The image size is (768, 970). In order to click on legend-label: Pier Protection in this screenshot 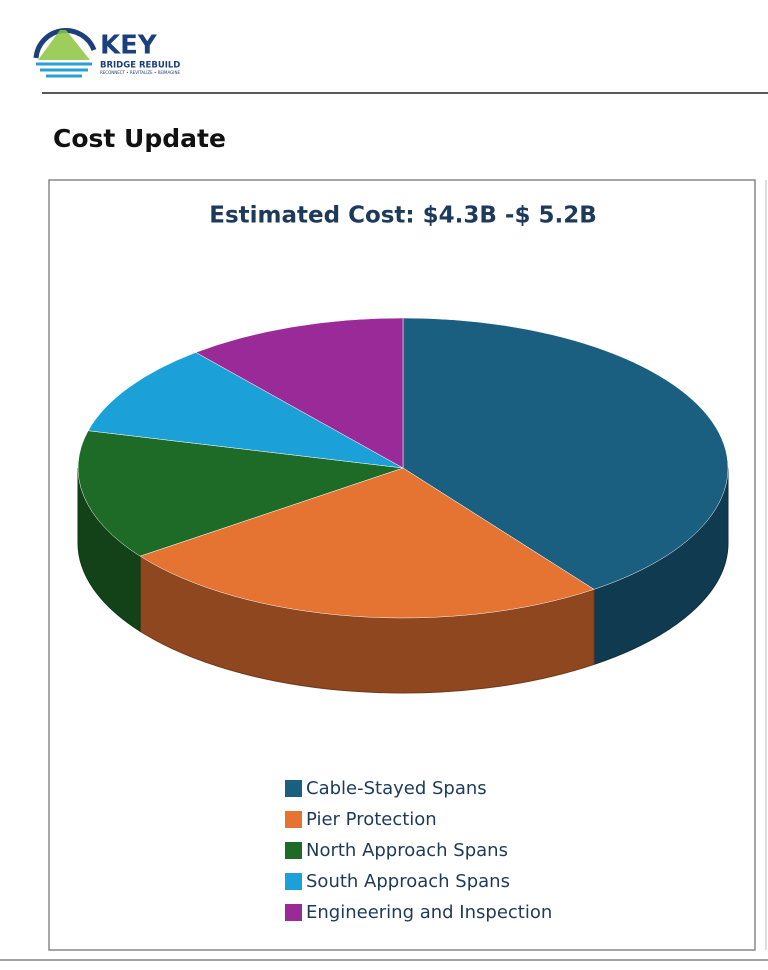, I will do `click(371, 819)`.